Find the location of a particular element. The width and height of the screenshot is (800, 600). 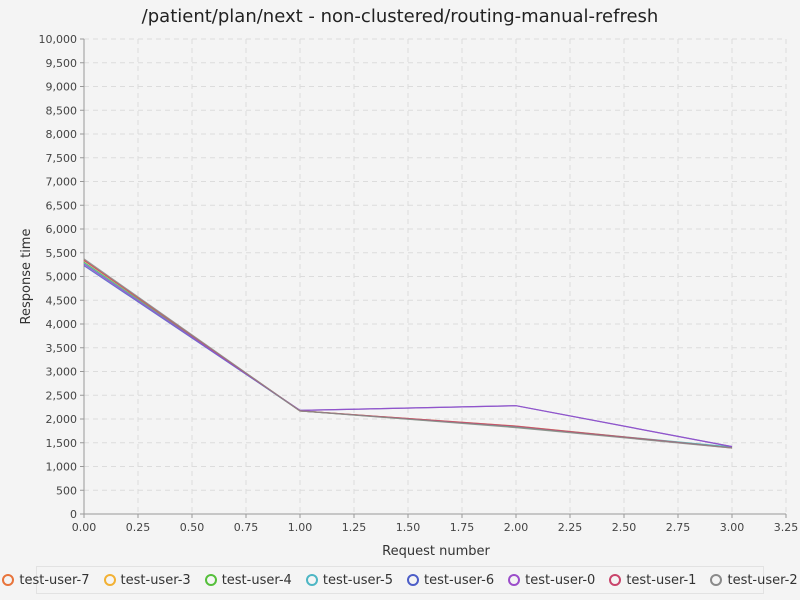

legend-label: test-user-5 is located at coordinates (357, 580).